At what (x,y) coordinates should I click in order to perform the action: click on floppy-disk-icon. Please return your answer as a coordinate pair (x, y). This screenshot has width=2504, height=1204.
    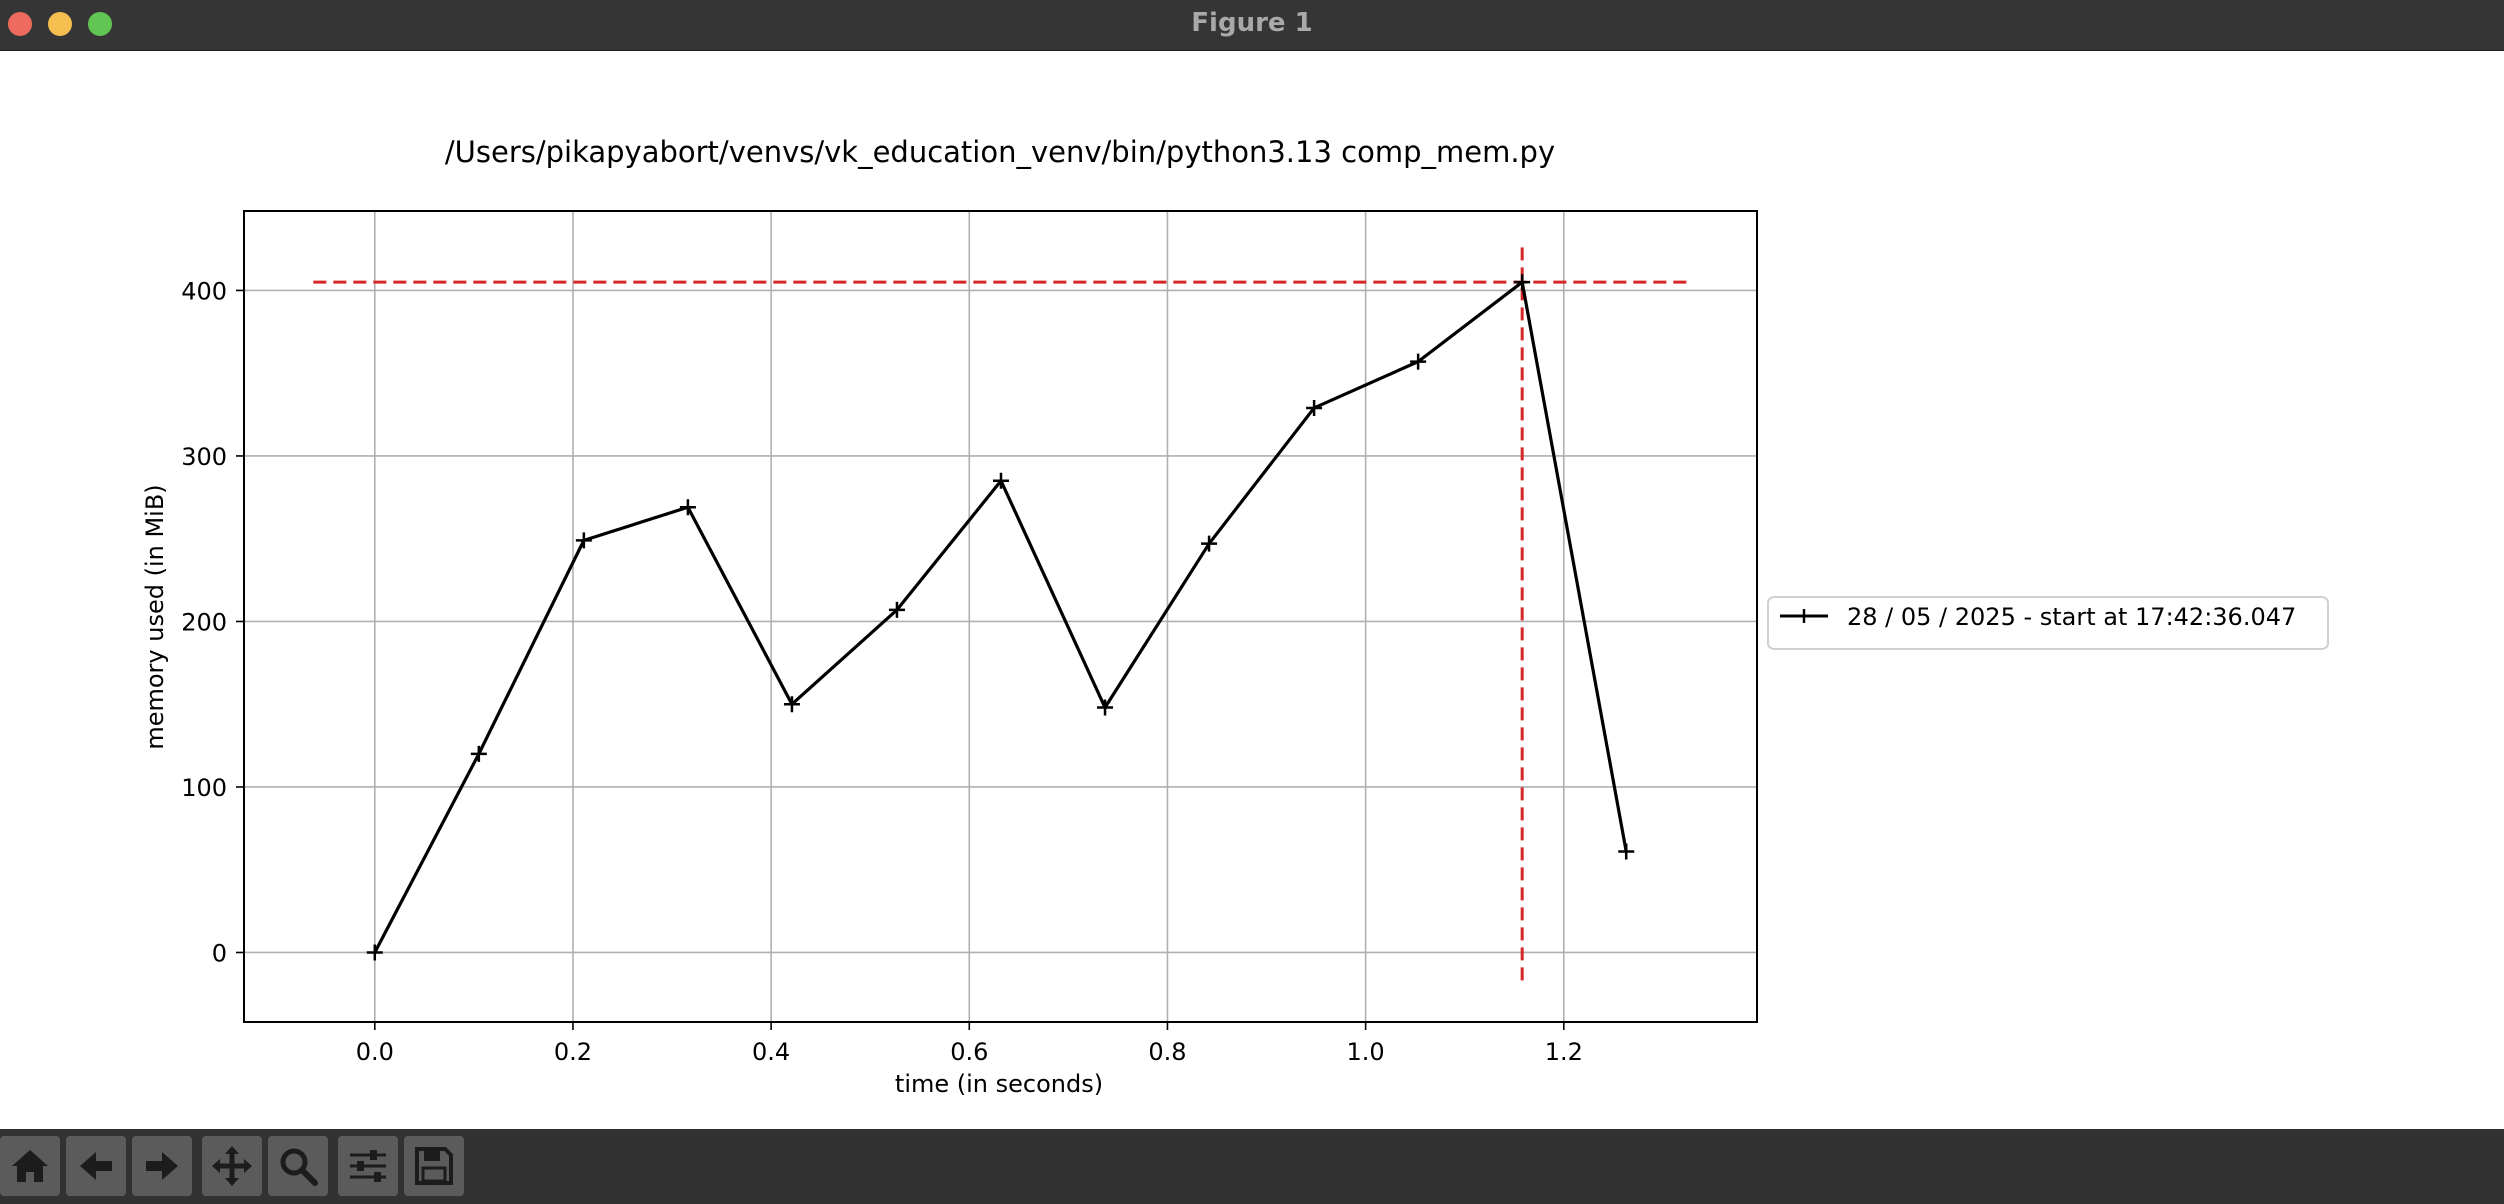
    Looking at the image, I should click on (434, 1166).